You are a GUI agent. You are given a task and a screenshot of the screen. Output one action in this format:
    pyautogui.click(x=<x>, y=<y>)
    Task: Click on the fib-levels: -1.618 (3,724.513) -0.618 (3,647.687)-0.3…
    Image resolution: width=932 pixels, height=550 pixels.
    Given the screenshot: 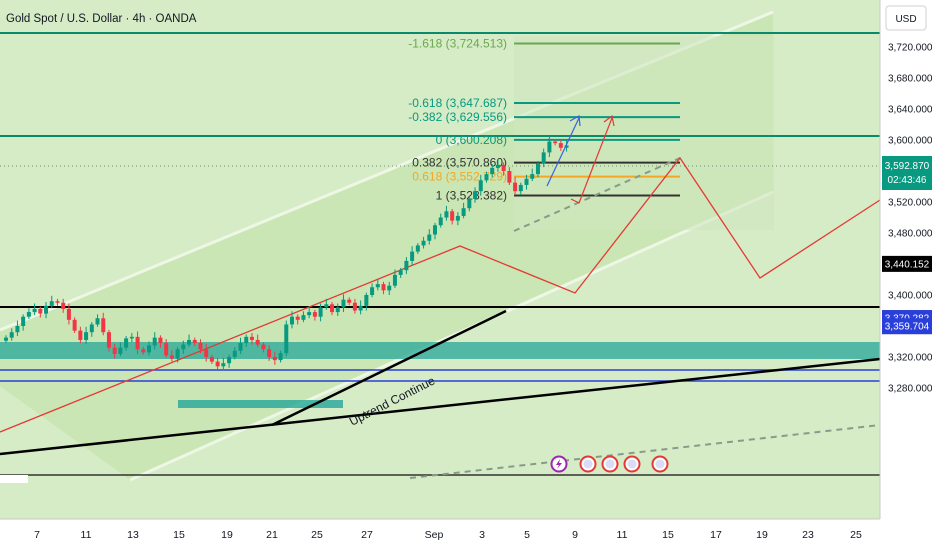 What is the action you would take?
    pyautogui.click(x=544, y=120)
    